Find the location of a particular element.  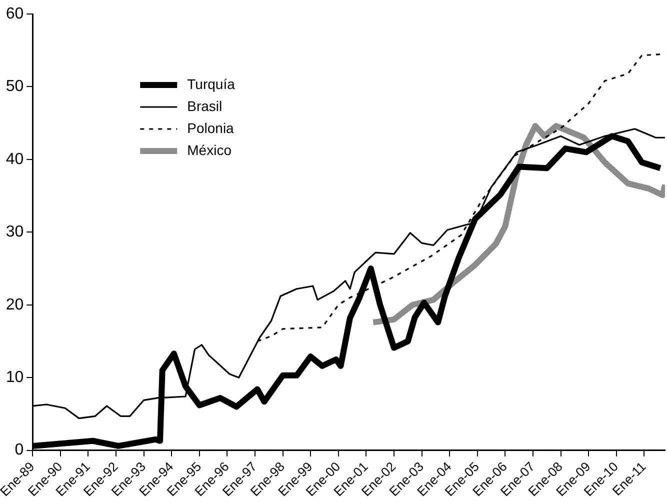

legend-label: México is located at coordinates (209, 150).